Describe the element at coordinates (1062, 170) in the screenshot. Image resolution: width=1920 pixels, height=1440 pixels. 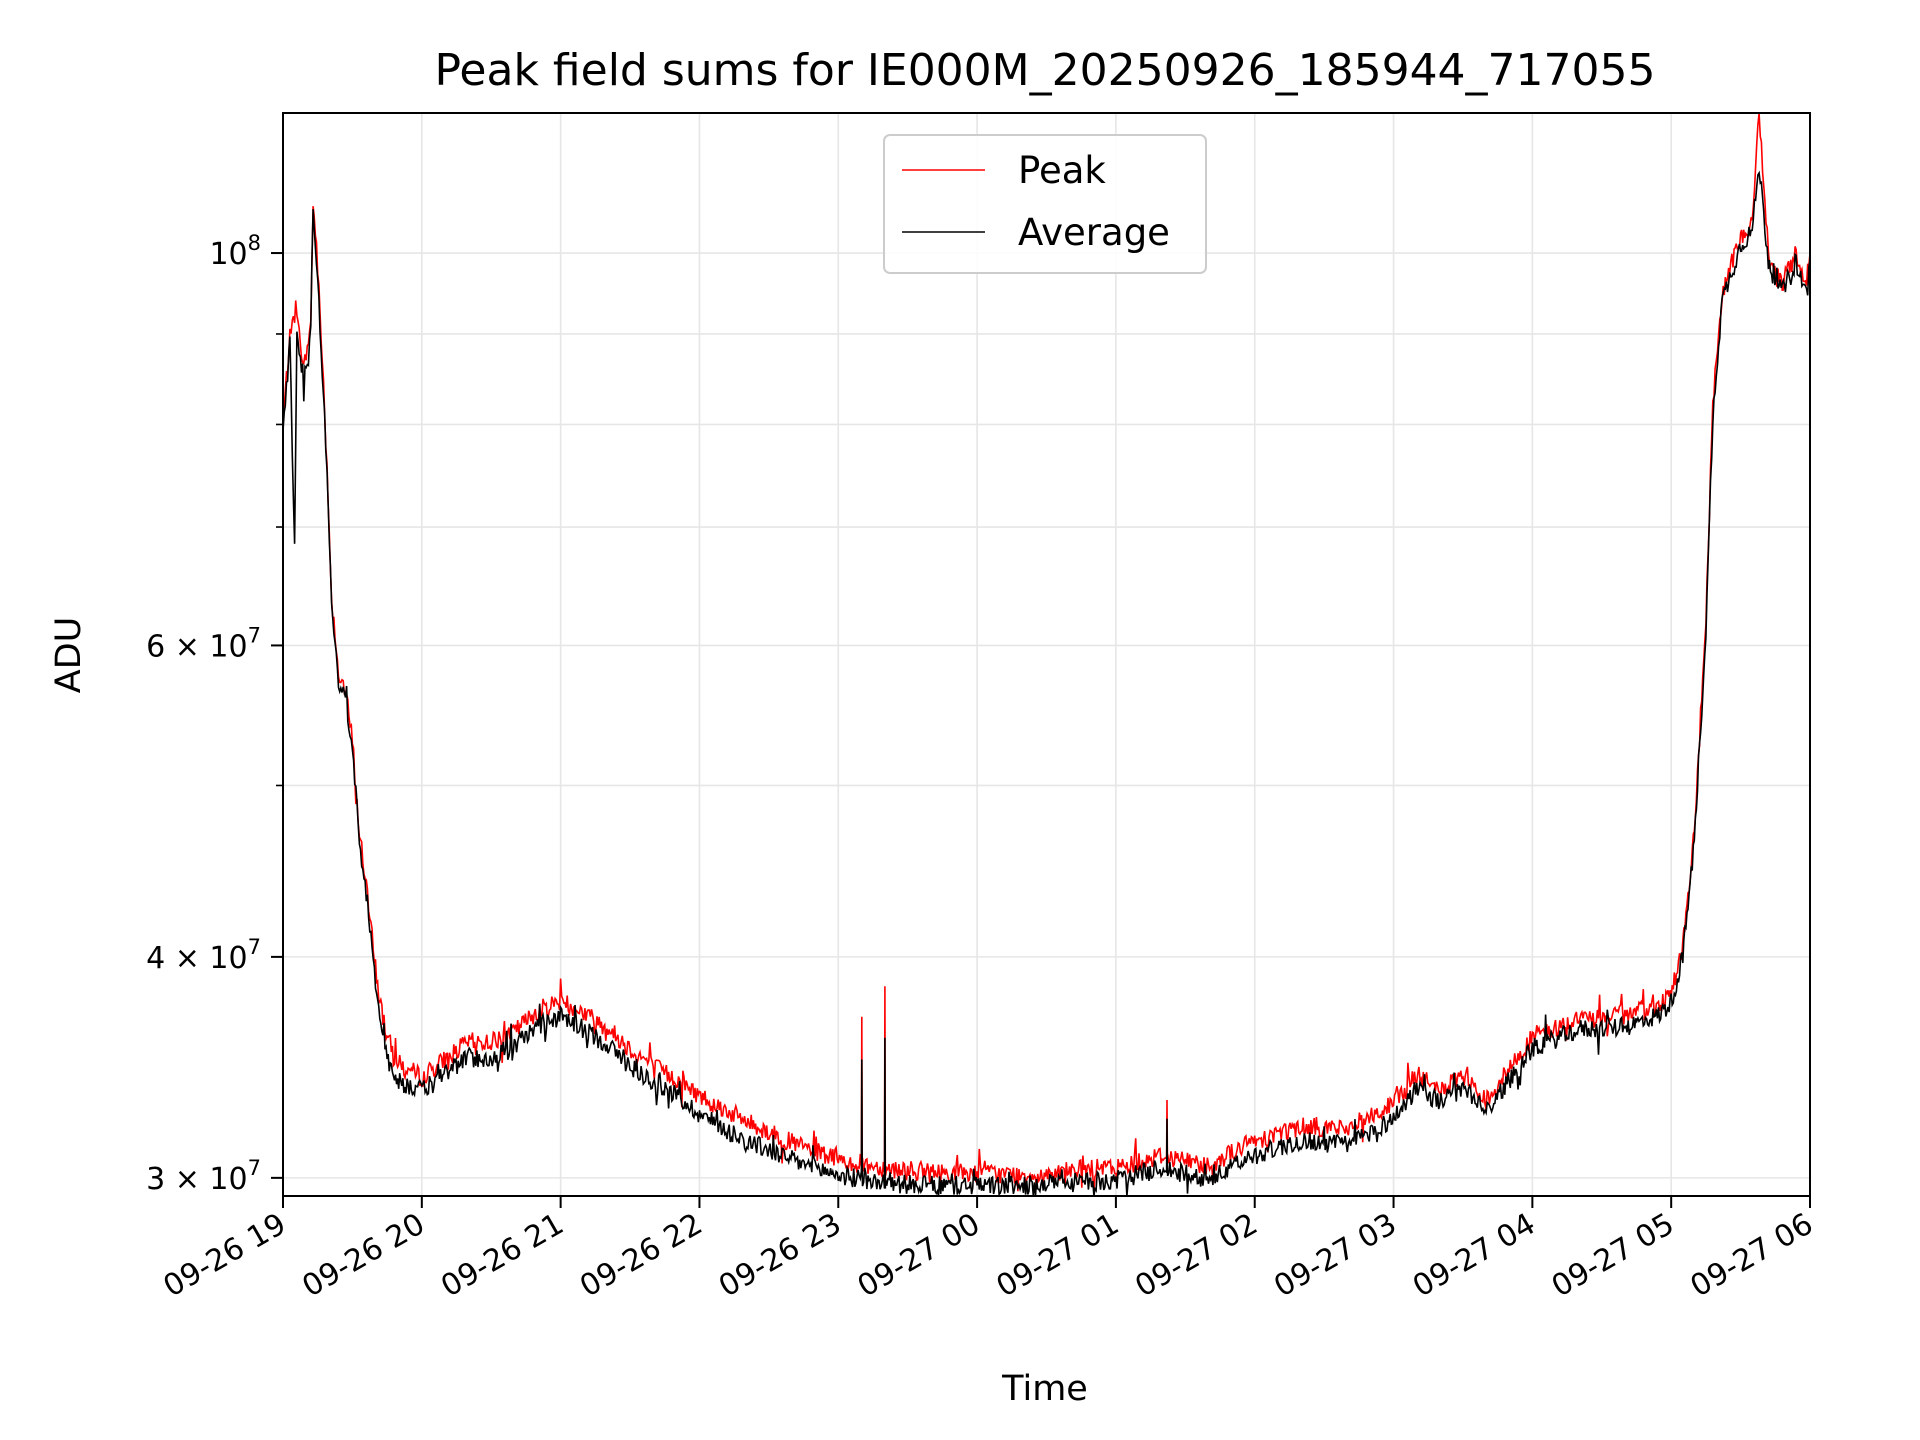
I see `legend-label-peak: Peak` at that location.